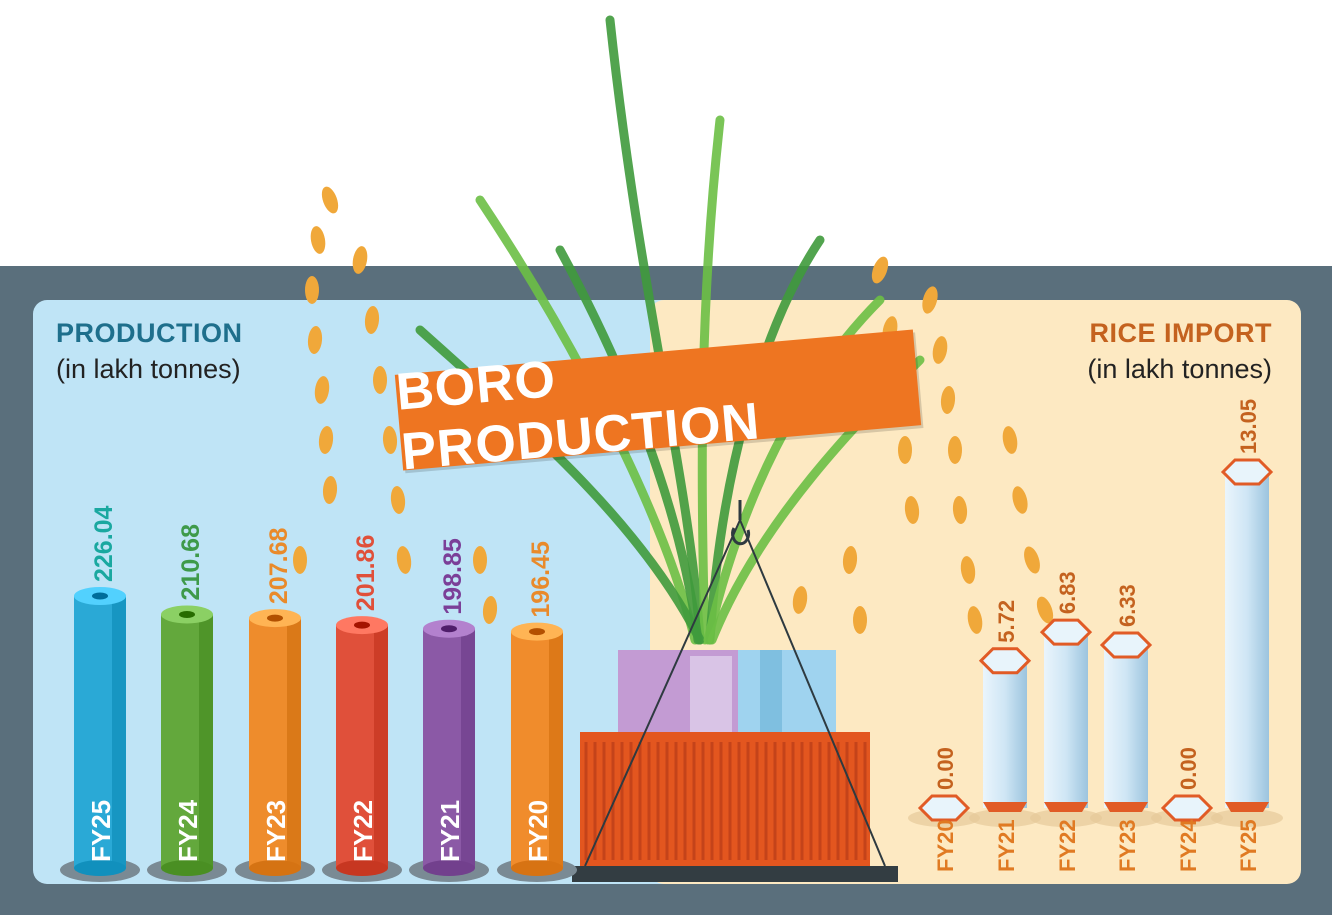  Describe the element at coordinates (1127, 605) in the screenshot. I see `value-label: 6.33` at that location.